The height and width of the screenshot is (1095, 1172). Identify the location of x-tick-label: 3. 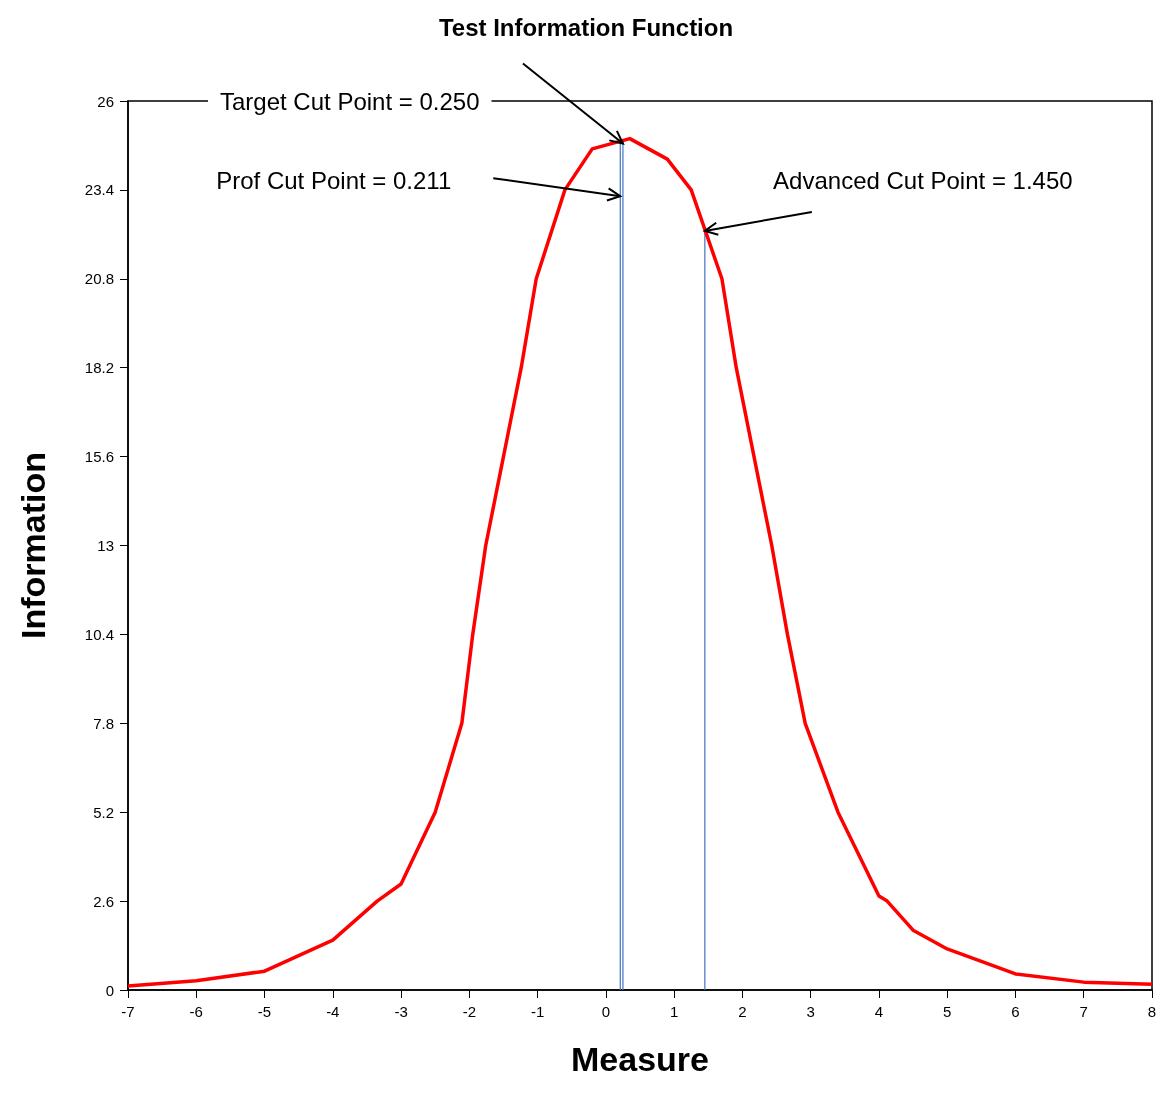
(810, 1011).